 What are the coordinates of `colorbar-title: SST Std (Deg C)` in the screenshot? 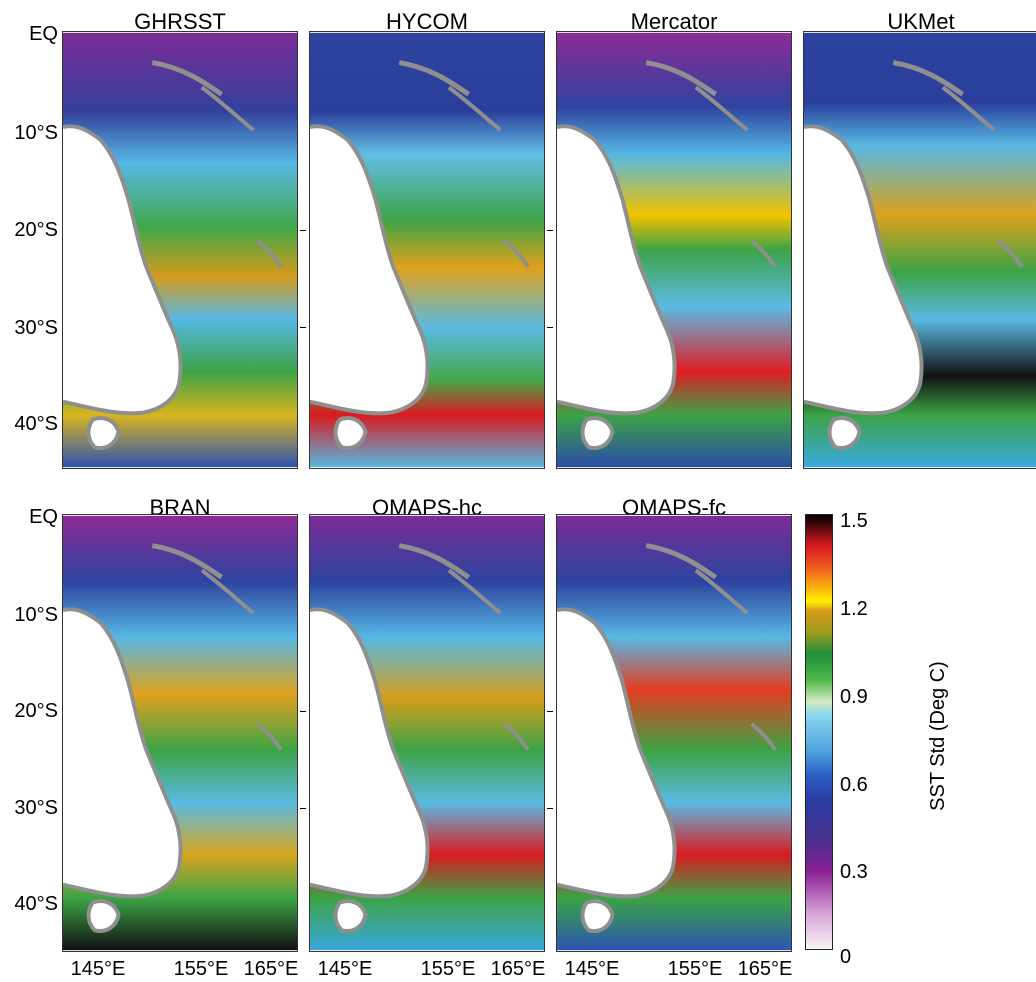 It's located at (938, 736).